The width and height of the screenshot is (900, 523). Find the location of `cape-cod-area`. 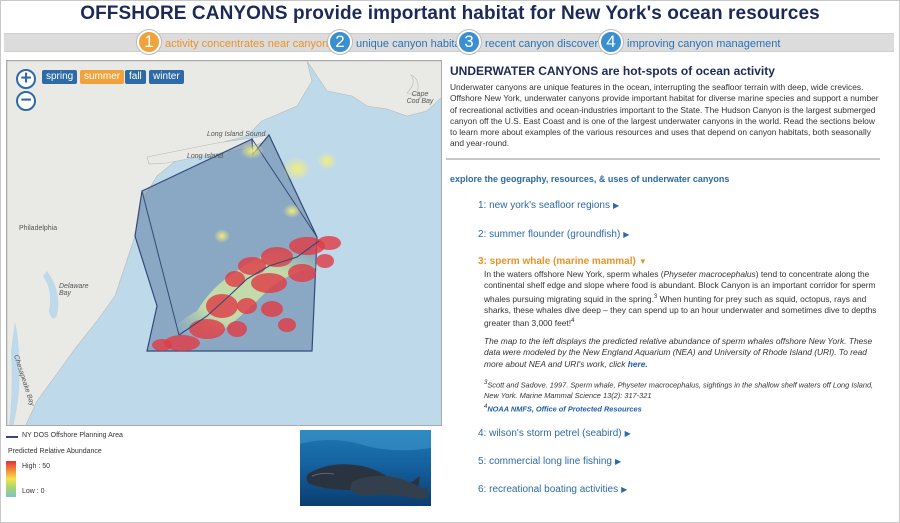

cape-cod-area is located at coordinates (412, 85).